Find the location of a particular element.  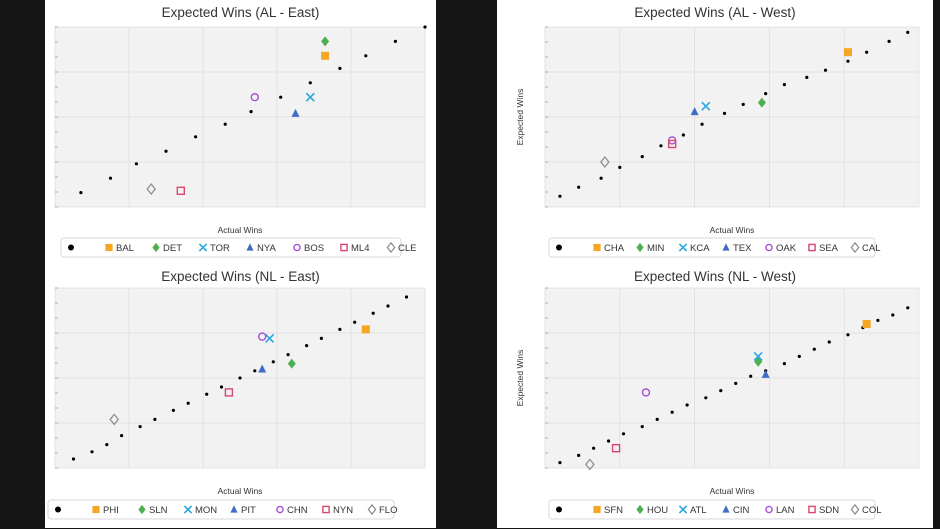

series-hou is located at coordinates (758, 361).